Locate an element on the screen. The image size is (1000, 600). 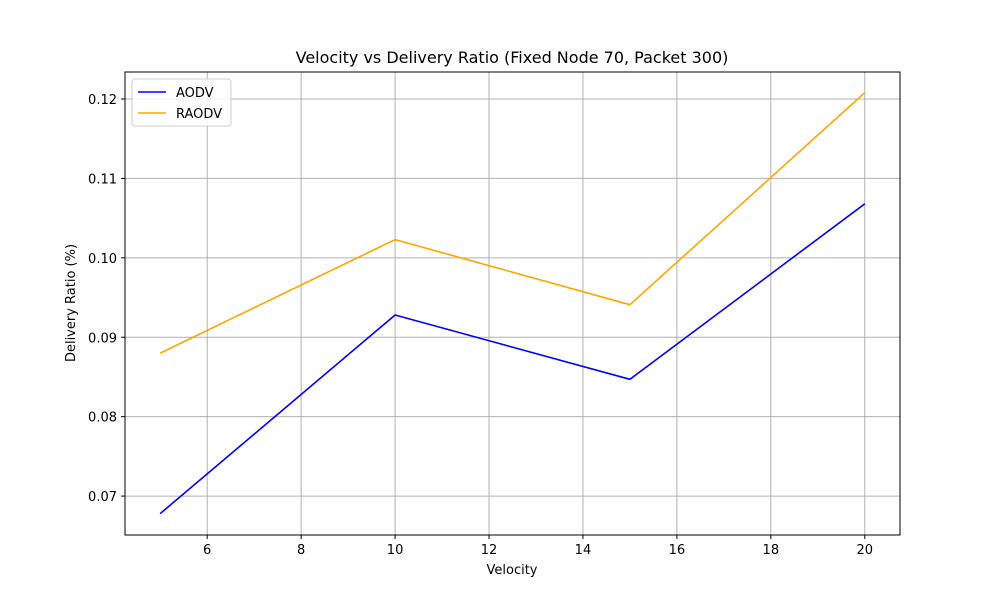
y-tick-label: 0.12 is located at coordinates (102, 100).